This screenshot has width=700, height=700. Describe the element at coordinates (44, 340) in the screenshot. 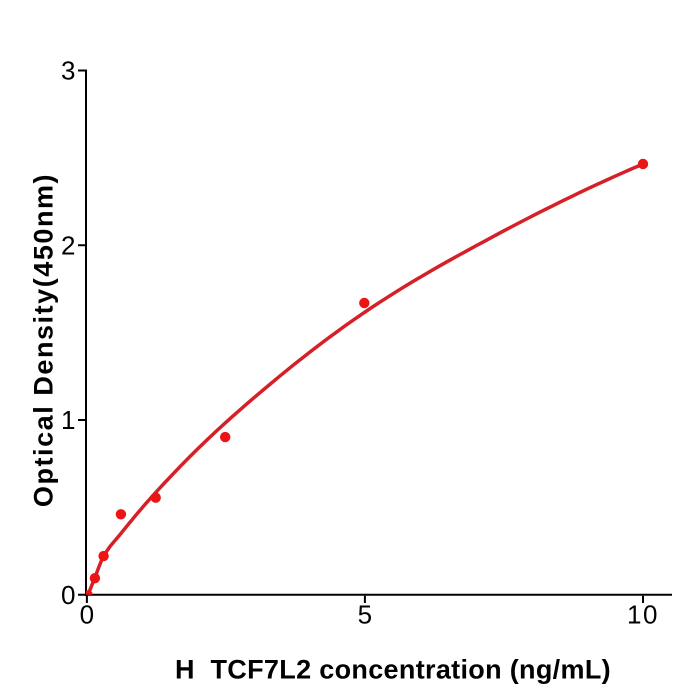

I see `svg-text: Optical Density(450nm)` at that location.